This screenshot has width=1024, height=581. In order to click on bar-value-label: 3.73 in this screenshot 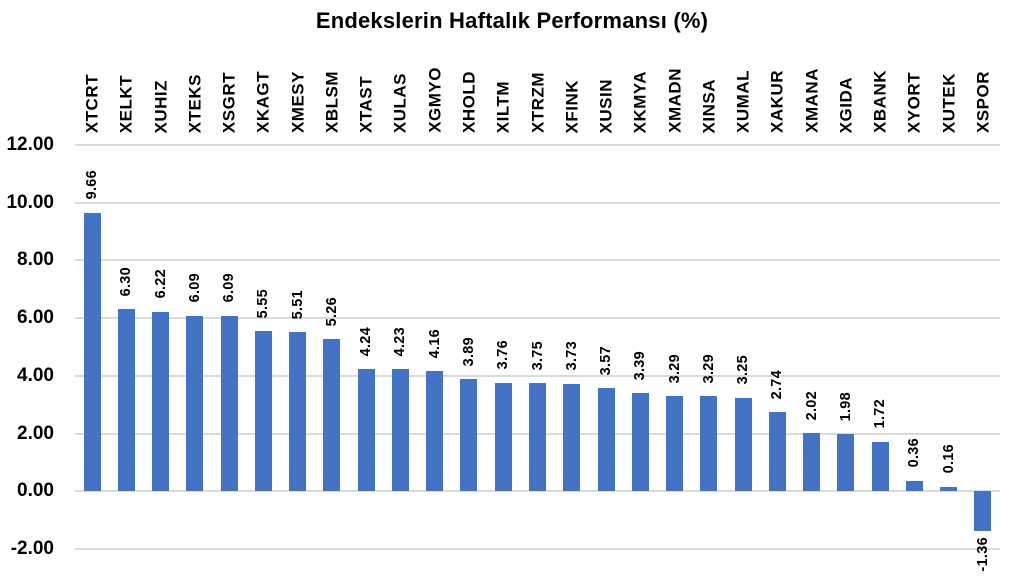, I will do `click(571, 356)`.